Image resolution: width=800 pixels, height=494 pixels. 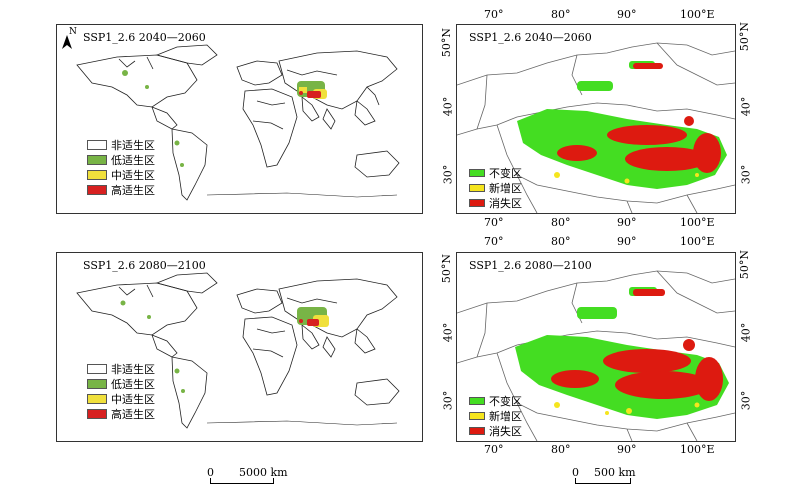 I want to click on region-scale-bar: 0 500 km, so click(x=610, y=476).